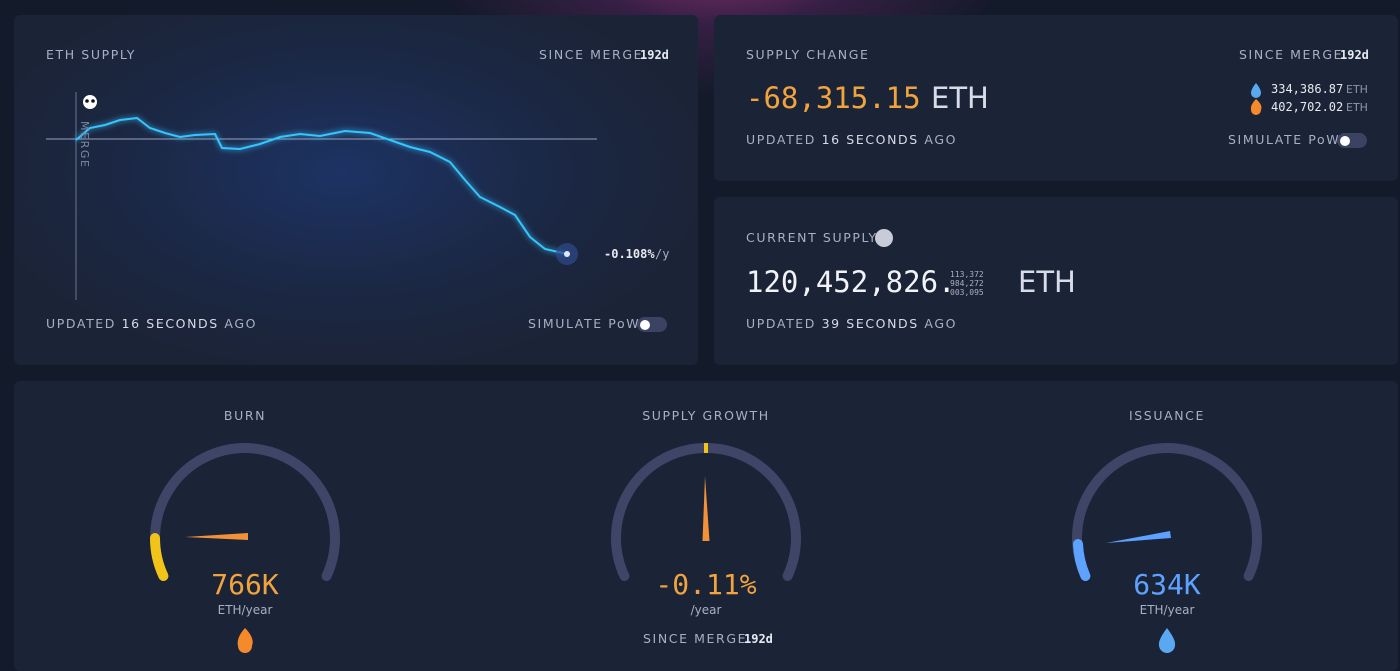 This screenshot has width=1400, height=671. What do you see at coordinates (1056, 98) in the screenshot?
I see `supply-change-panel` at bounding box center [1056, 98].